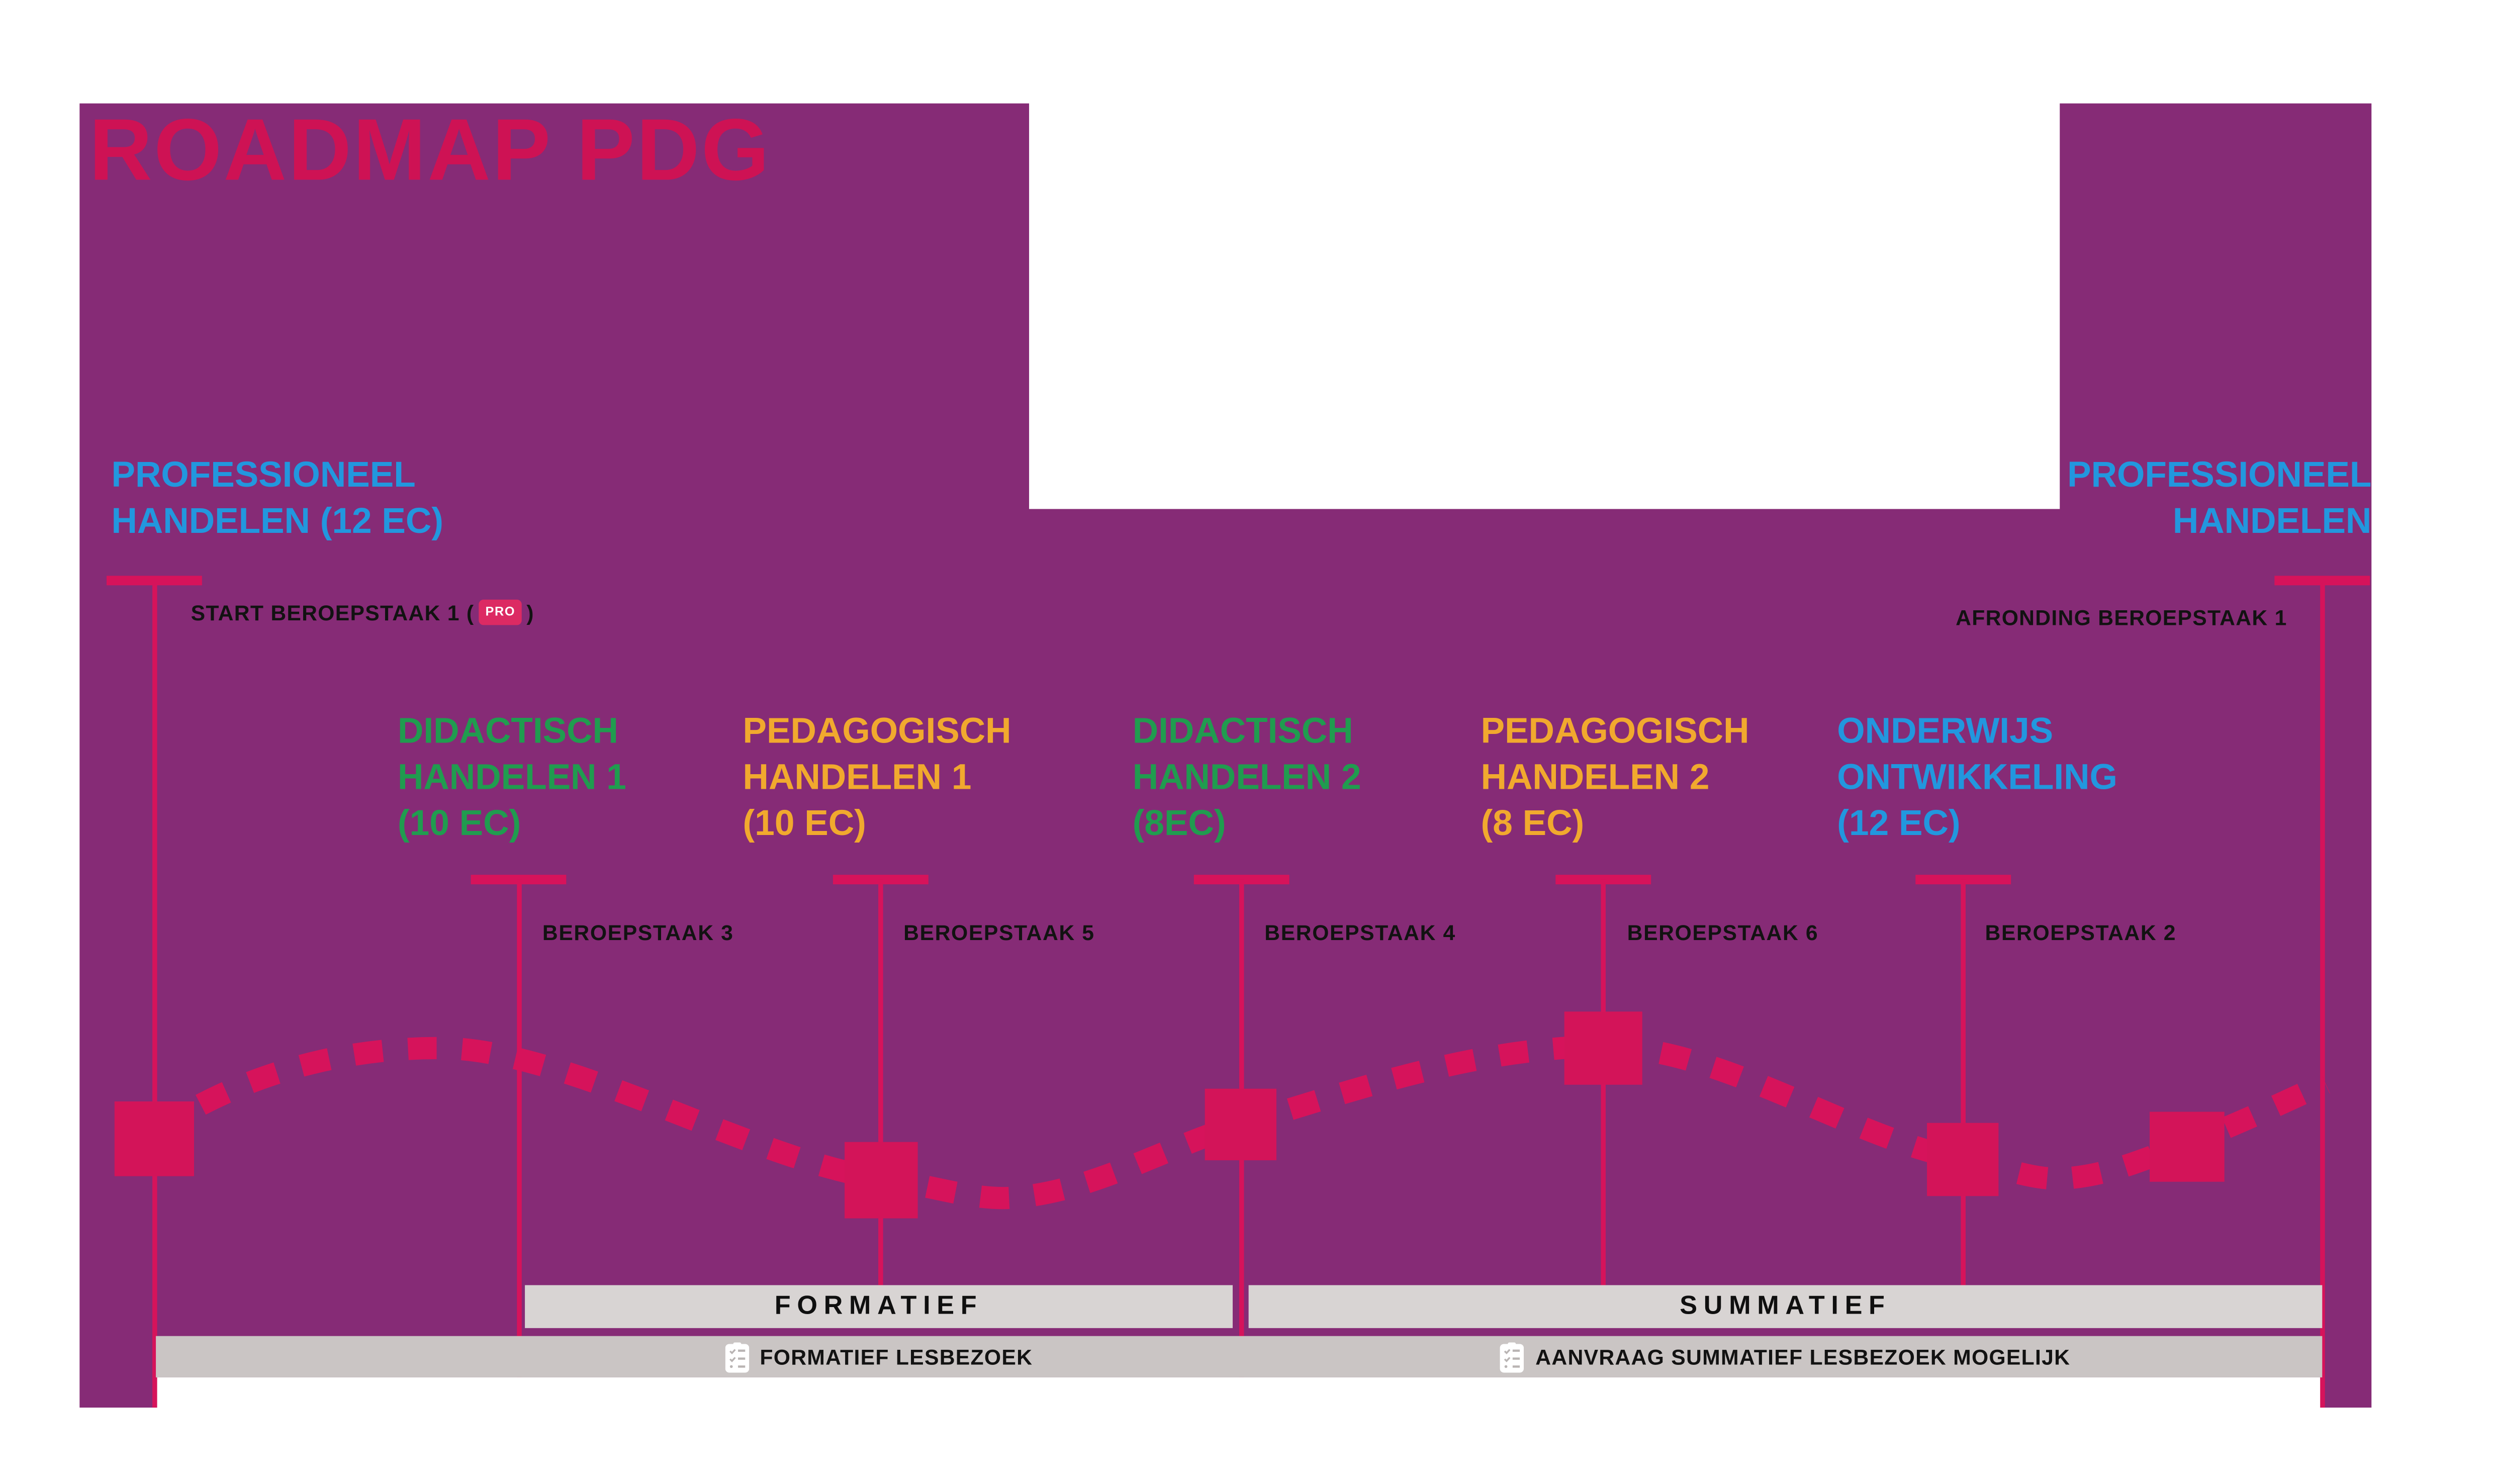  What do you see at coordinates (1785, 1307) in the screenshot?
I see `phase-bar-summatief: SUMMATIEF` at bounding box center [1785, 1307].